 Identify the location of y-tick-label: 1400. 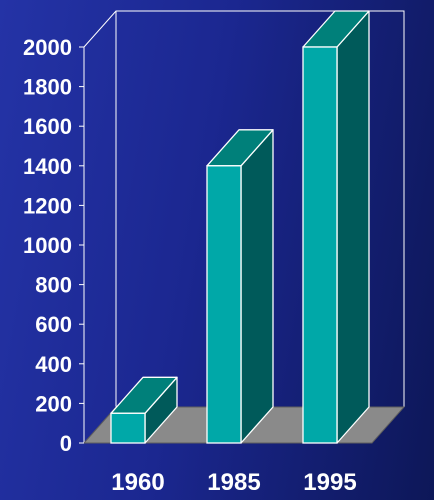
(47, 166).